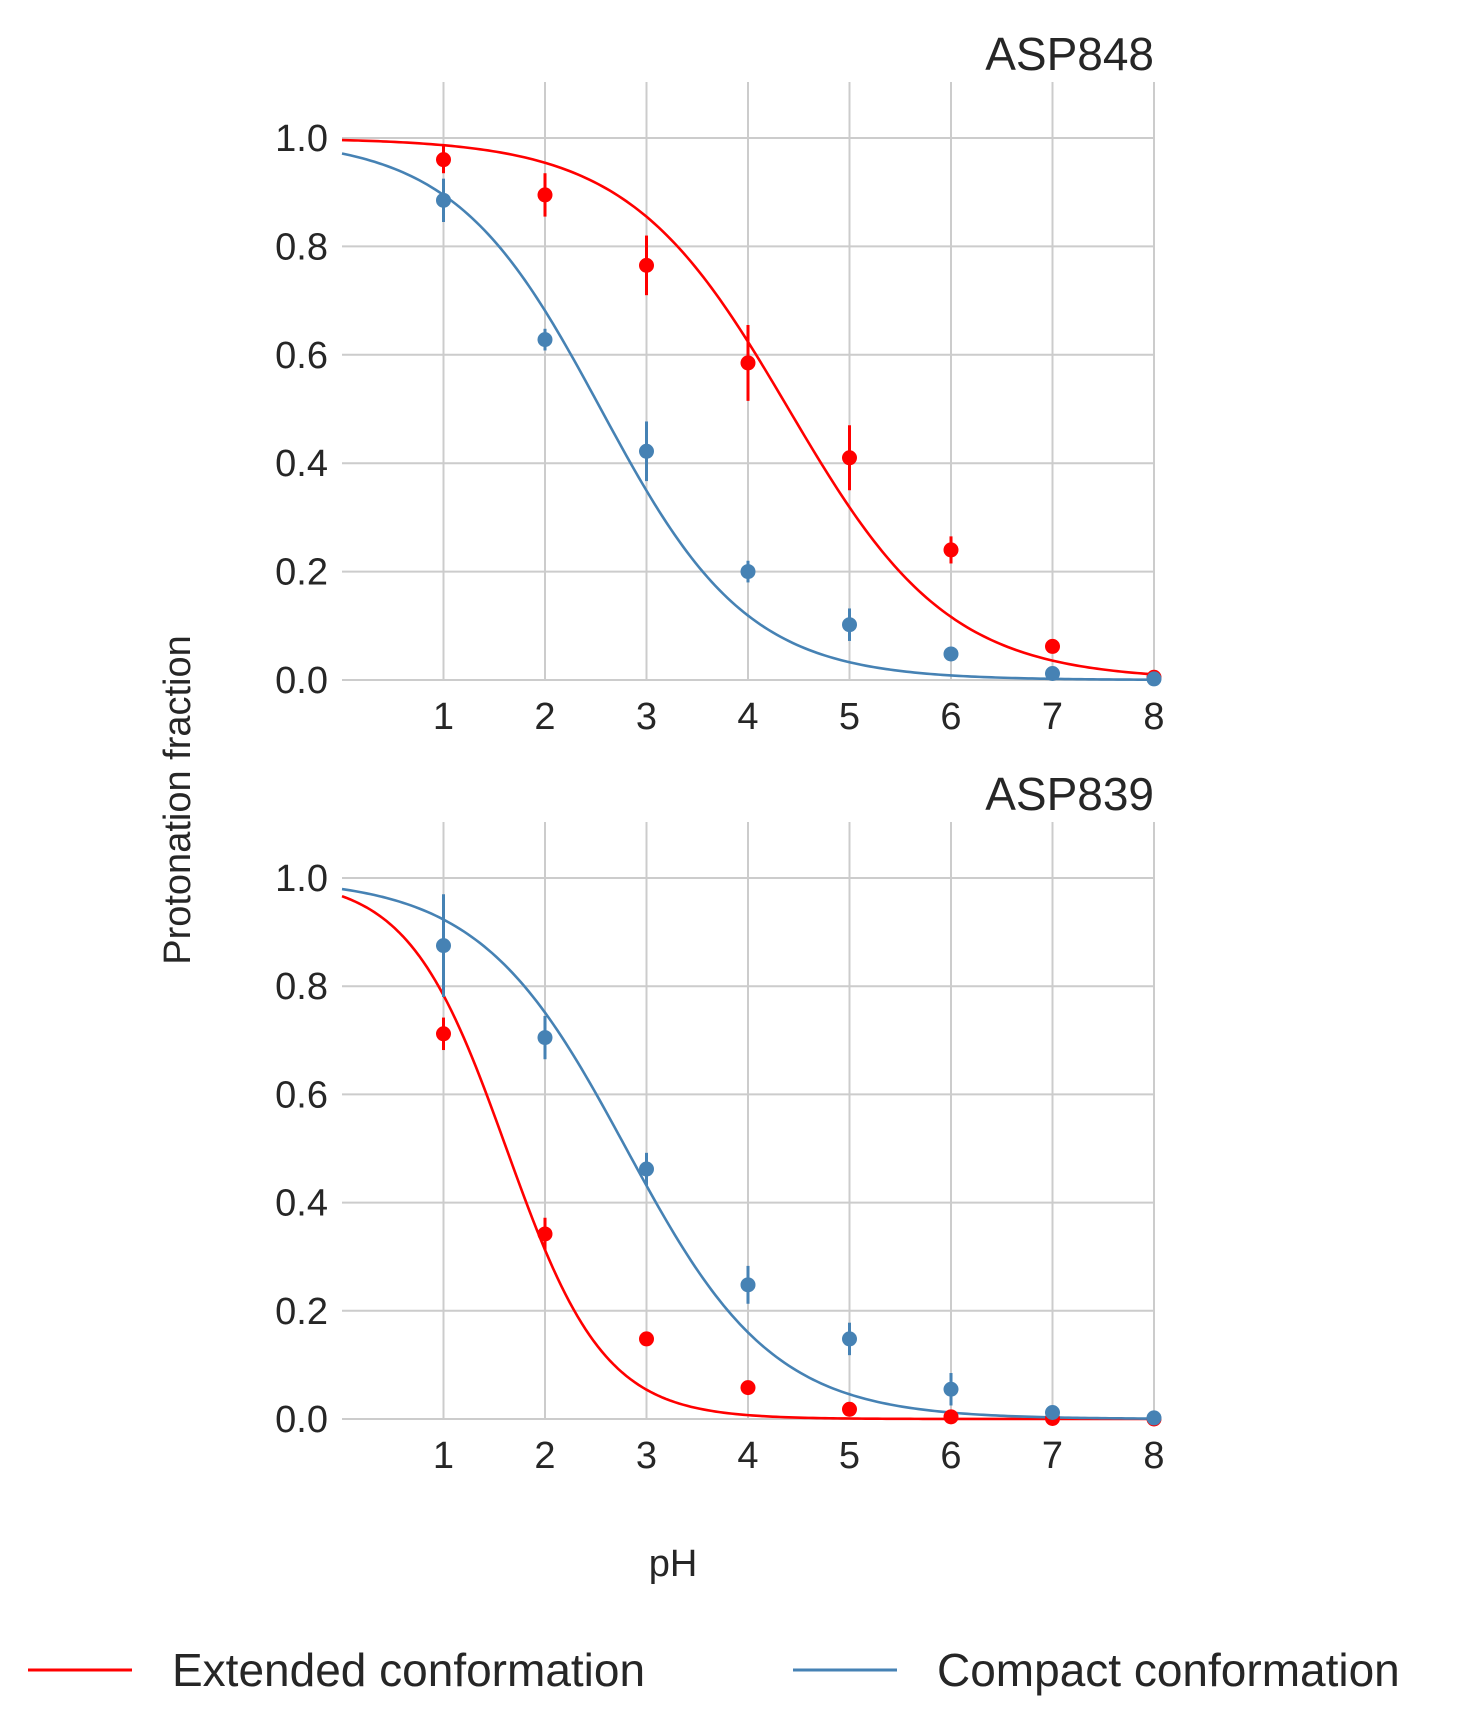 The height and width of the screenshot is (1711, 1458). What do you see at coordinates (1069, 54) in the screenshot?
I see `panel-title: ASP848` at bounding box center [1069, 54].